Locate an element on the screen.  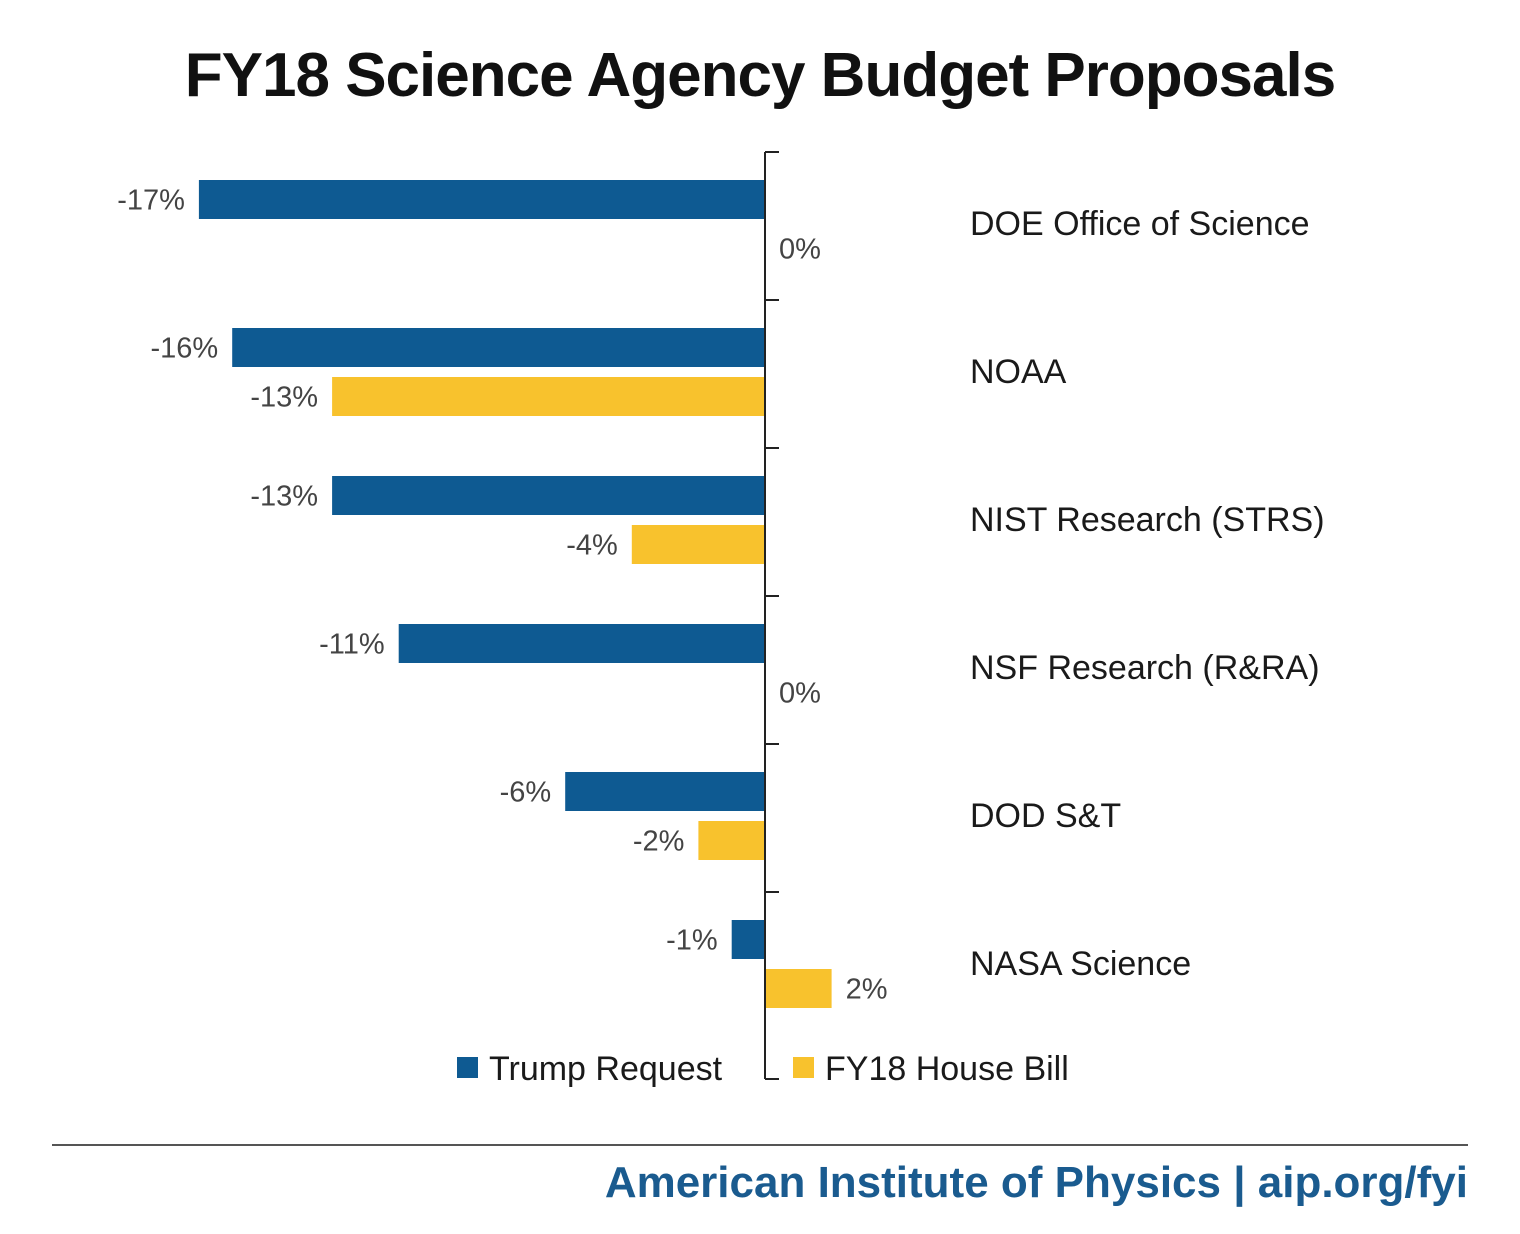
data-label-trump-request-0: -17% is located at coordinates (151, 201).